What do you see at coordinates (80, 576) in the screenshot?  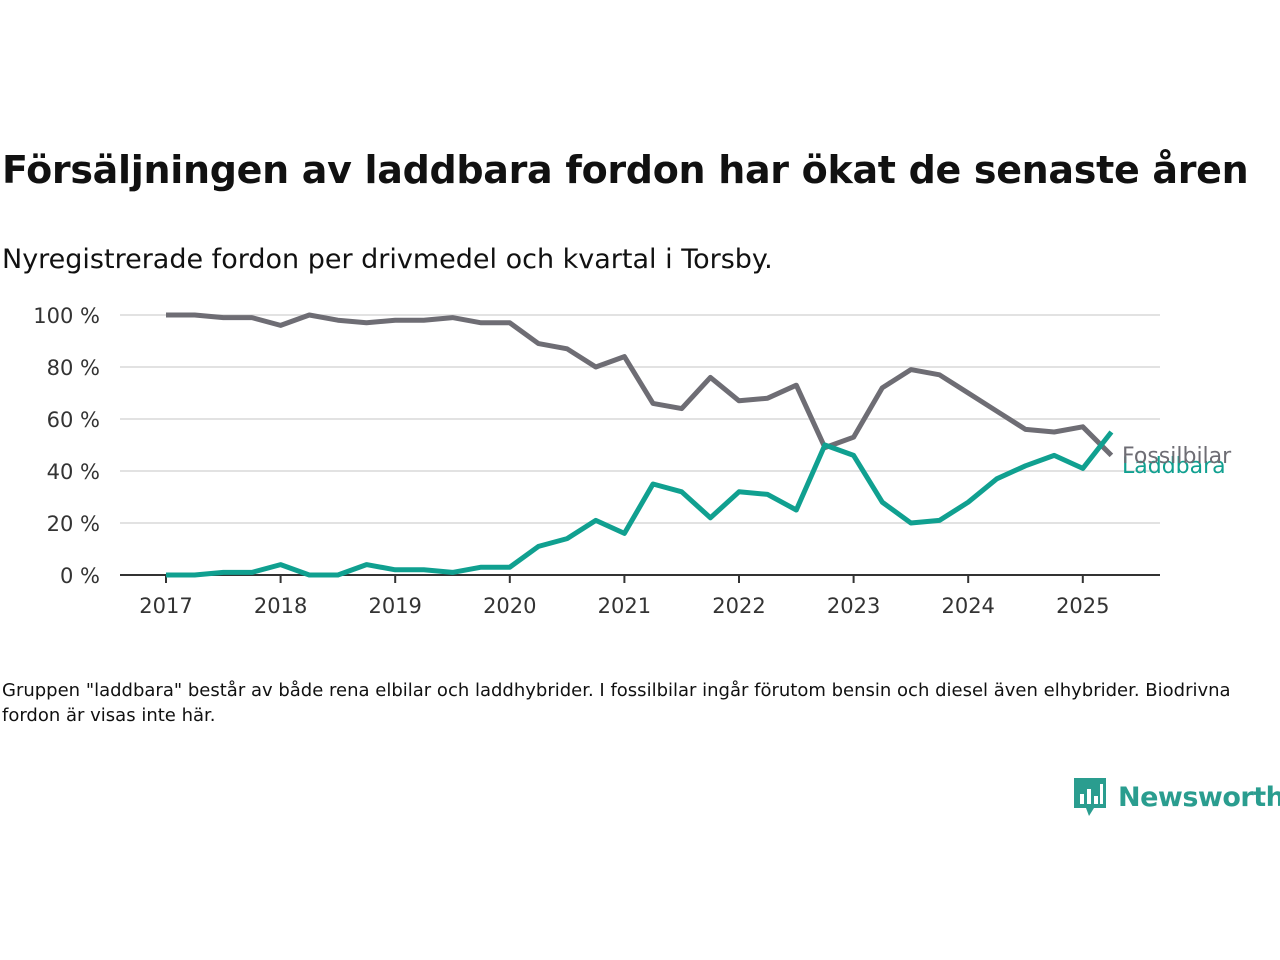 I see `y-tick-label: 0 %` at bounding box center [80, 576].